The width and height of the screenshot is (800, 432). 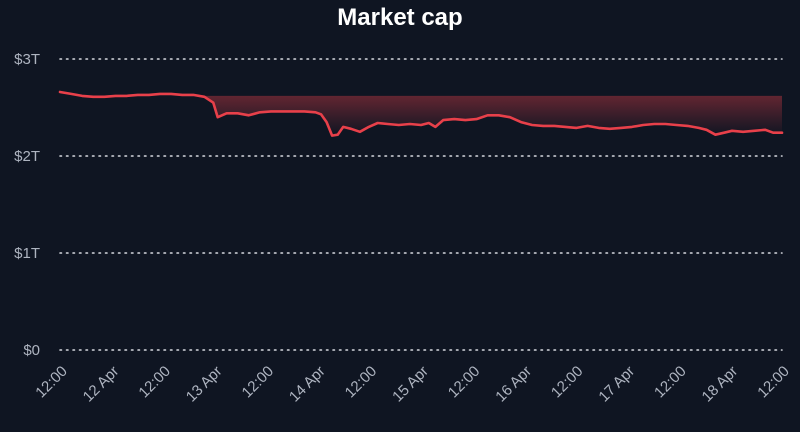 I want to click on y-tick-label: $3T, so click(x=27, y=59).